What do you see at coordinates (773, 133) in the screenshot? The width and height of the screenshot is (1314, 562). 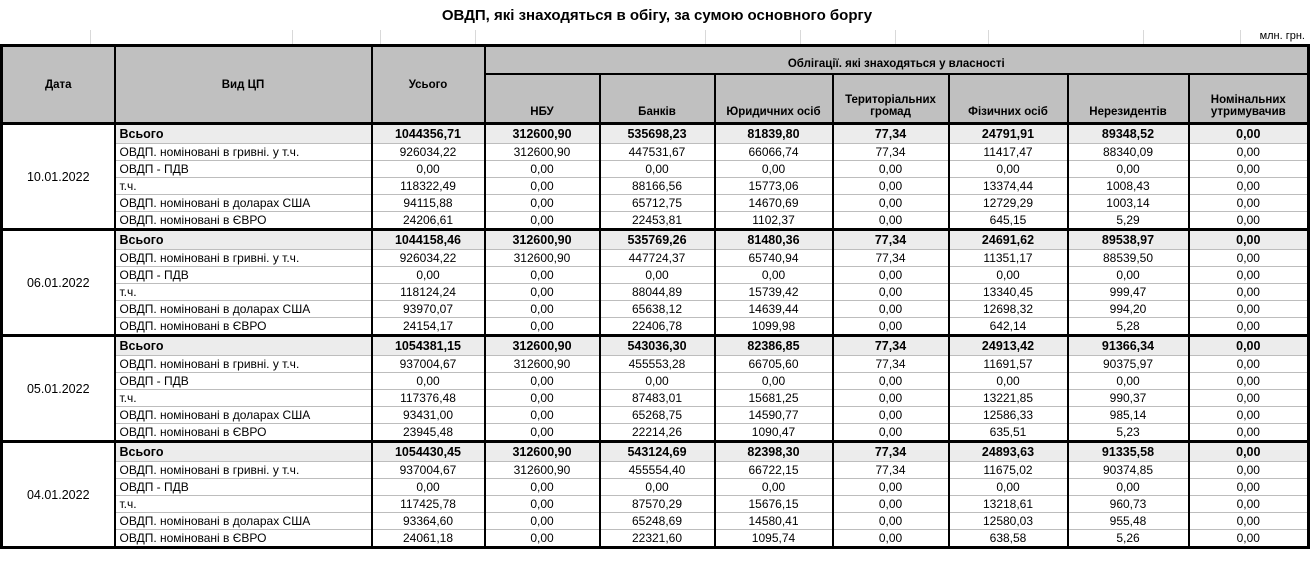 I see `value-cell: 81839,80` at bounding box center [773, 133].